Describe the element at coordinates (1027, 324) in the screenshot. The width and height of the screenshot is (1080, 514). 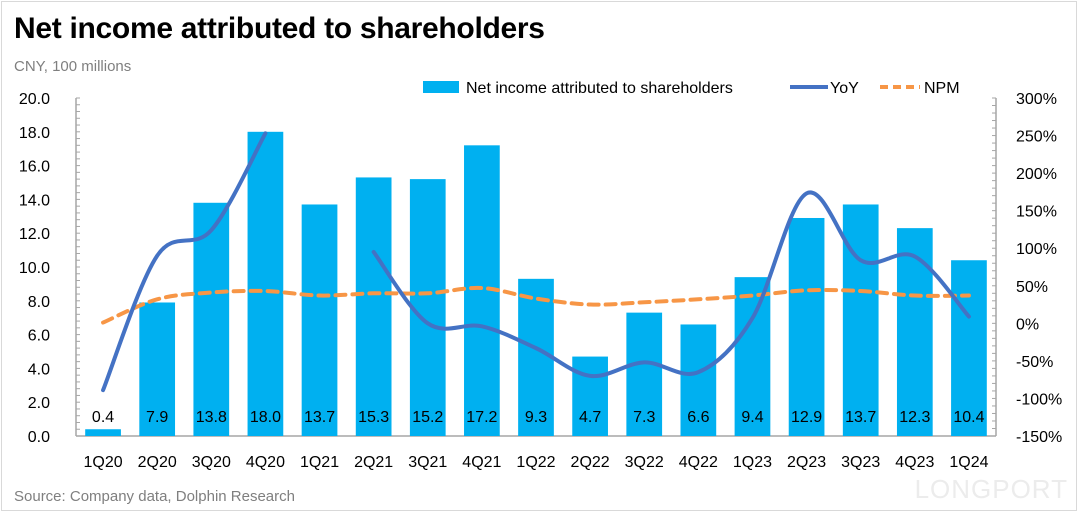
I see `right-tick-label: 0%` at that location.